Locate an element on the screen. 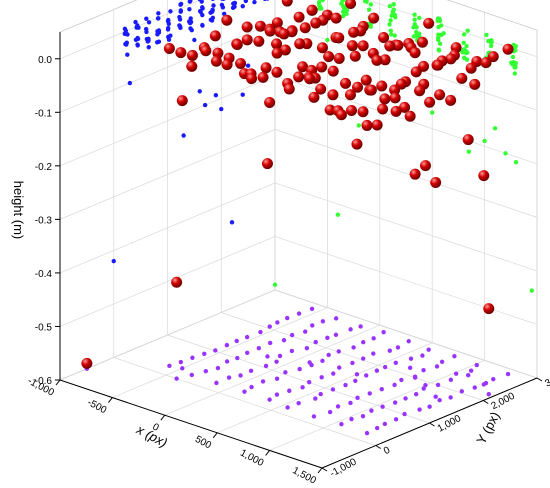 This screenshot has height=488, width=550. y-tick-label: 3,000 is located at coordinates (546, 379).